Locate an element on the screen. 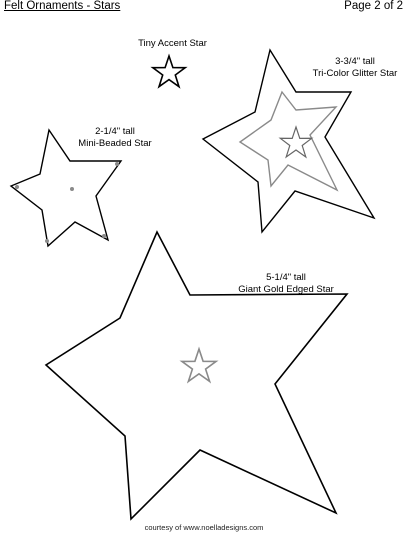  tiny-star-name: Tiny Accent Star is located at coordinates (172, 43).